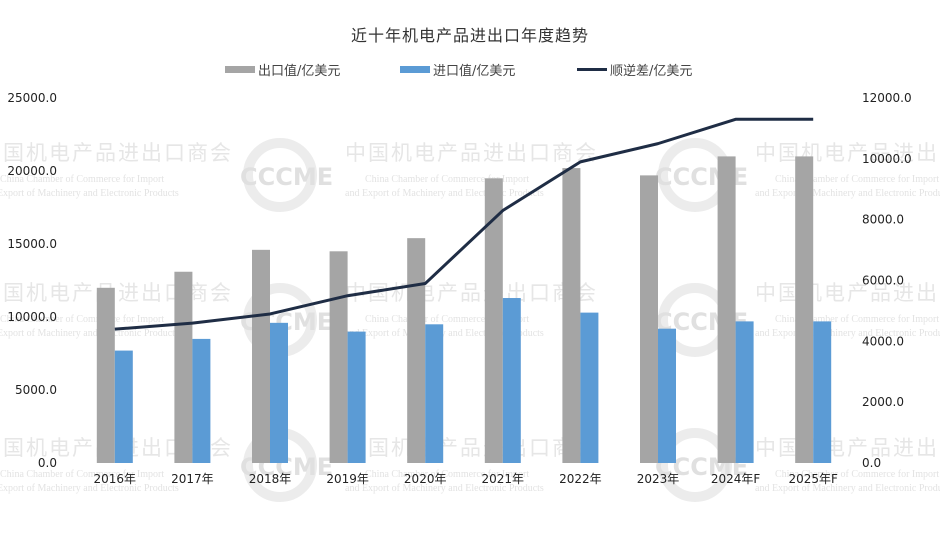  What do you see at coordinates (32, 98) in the screenshot?
I see `left-axis-tick: 25000.0` at bounding box center [32, 98].